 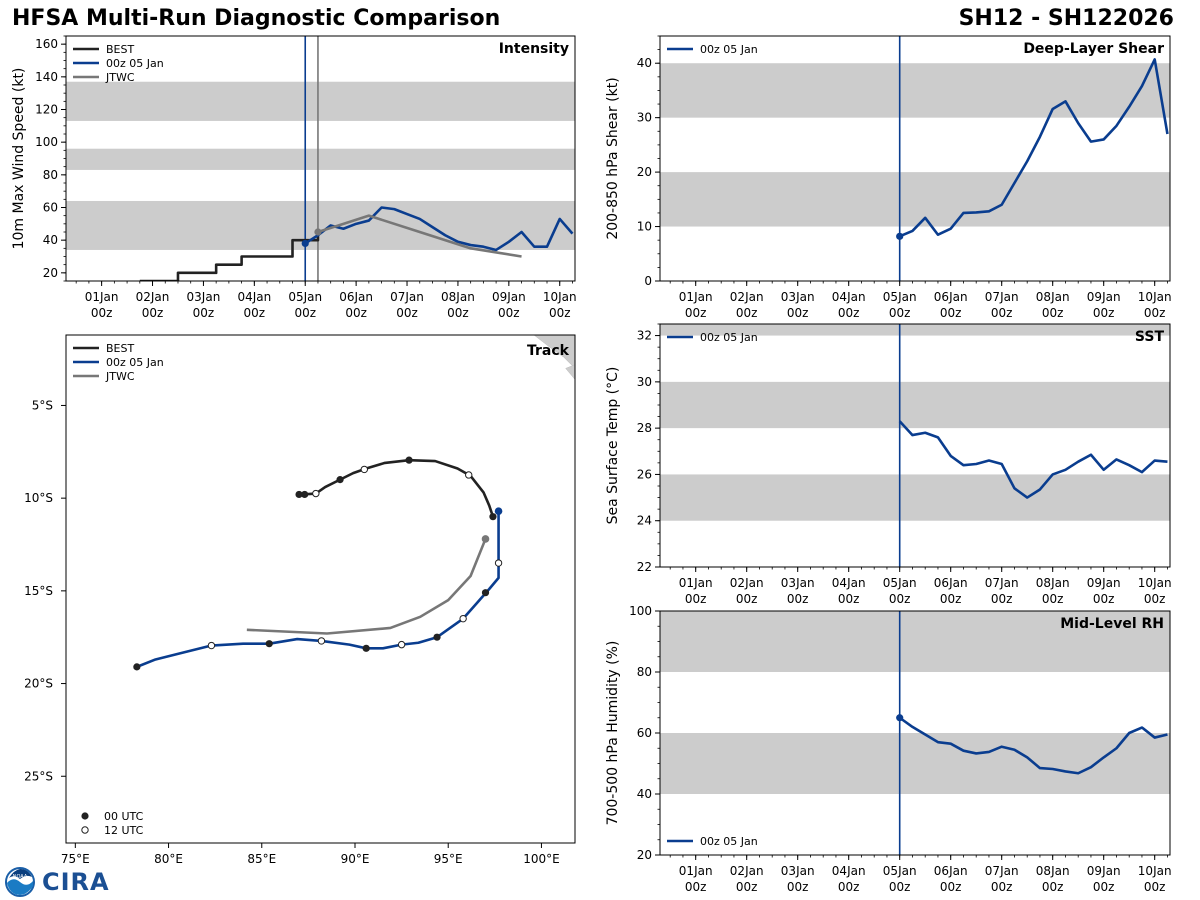 I want to click on rh-xtick-label-date: 04Jan, so click(x=849, y=871).